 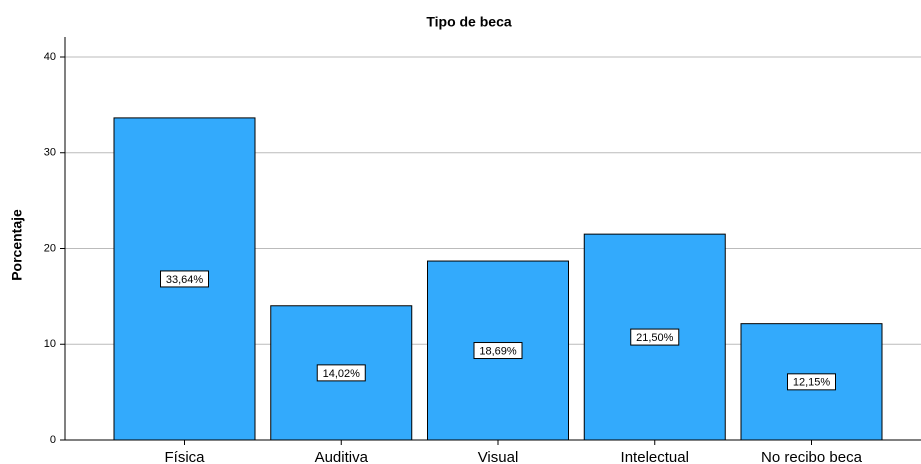 I want to click on y-tick-label: 0, so click(x=53, y=440).